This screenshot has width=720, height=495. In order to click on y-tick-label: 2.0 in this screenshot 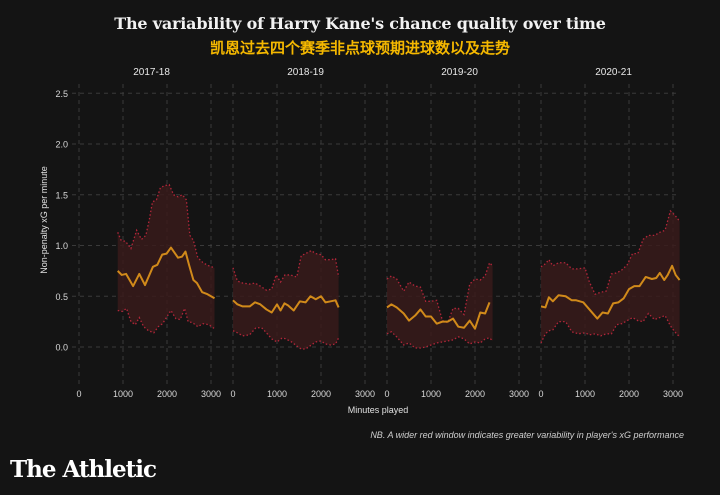, I will do `click(61, 145)`.